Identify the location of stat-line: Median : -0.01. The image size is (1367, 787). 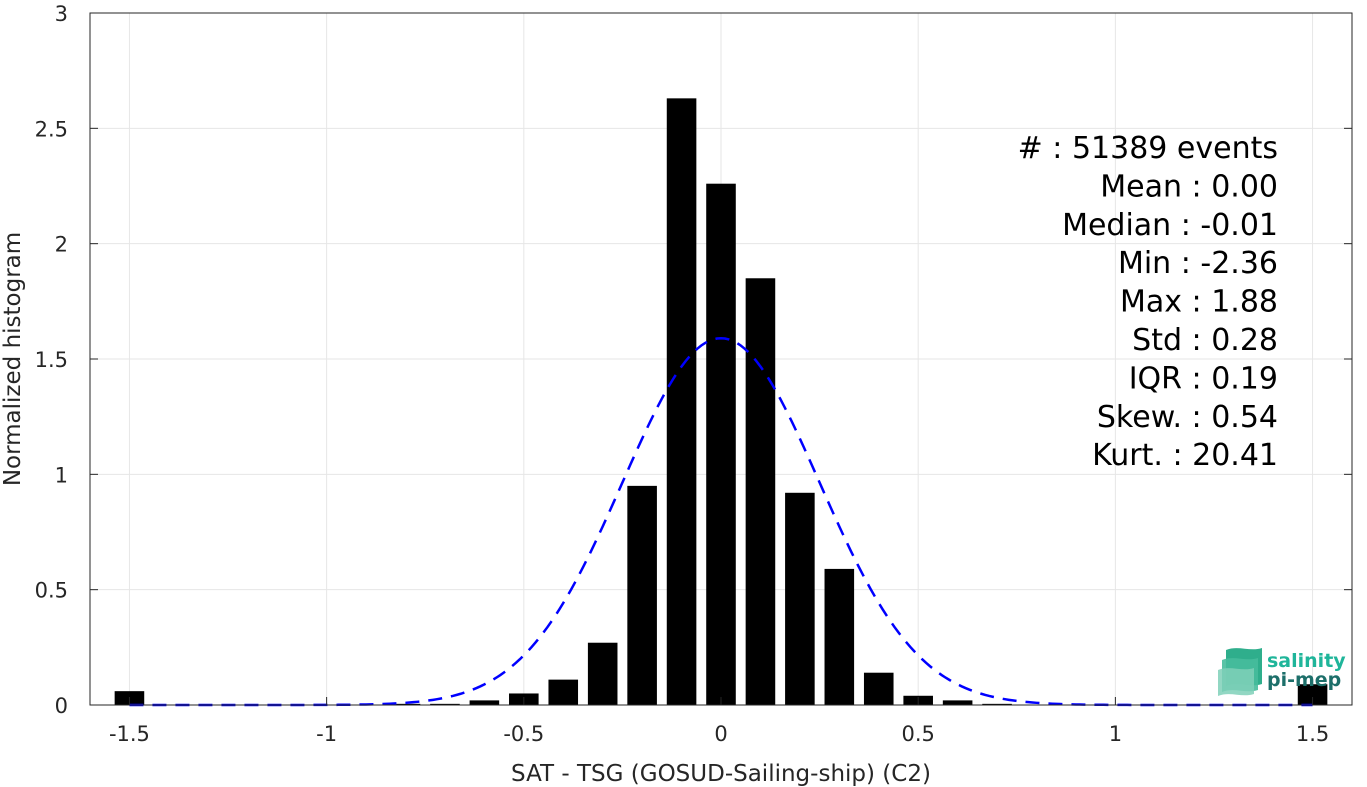
(1170, 225).